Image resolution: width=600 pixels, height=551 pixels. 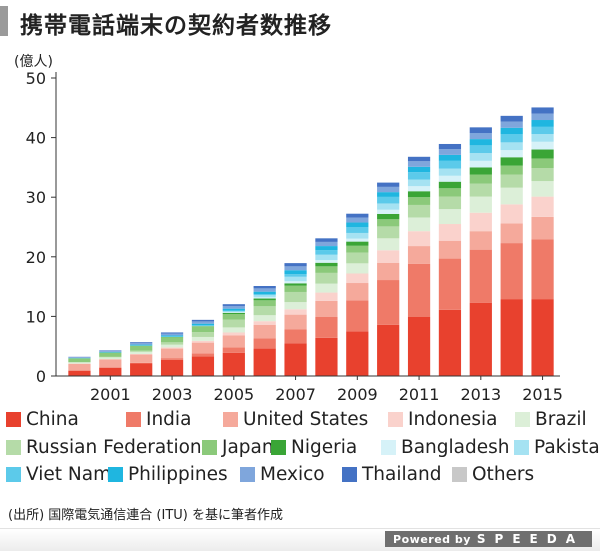 What do you see at coordinates (178, 474) in the screenshot?
I see `legend-label: Philippines` at bounding box center [178, 474].